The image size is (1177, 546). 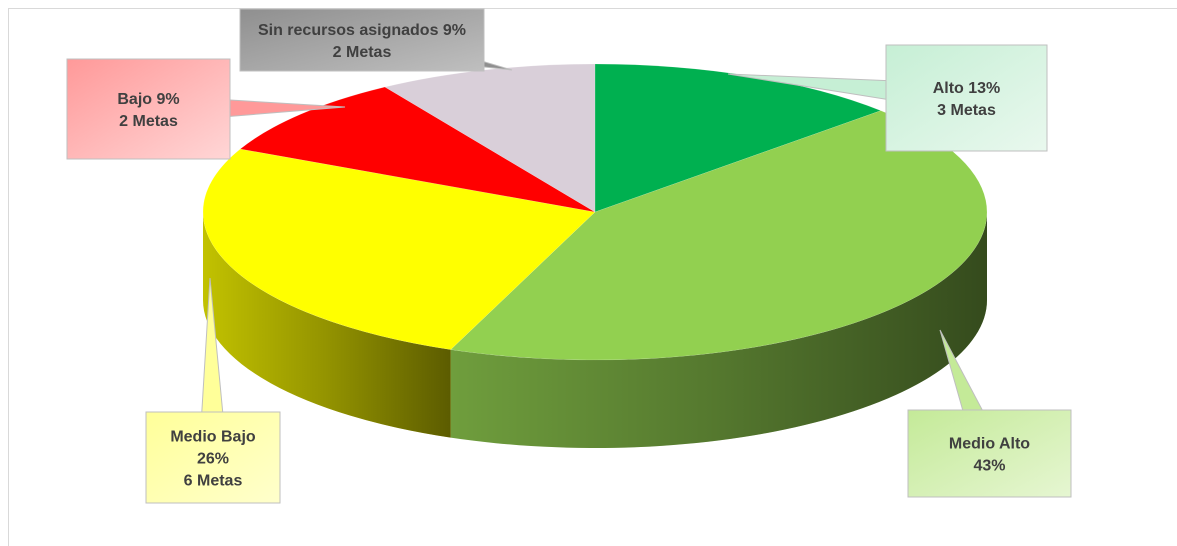 What do you see at coordinates (8, 277) in the screenshot?
I see `chart-frame-left` at bounding box center [8, 277].